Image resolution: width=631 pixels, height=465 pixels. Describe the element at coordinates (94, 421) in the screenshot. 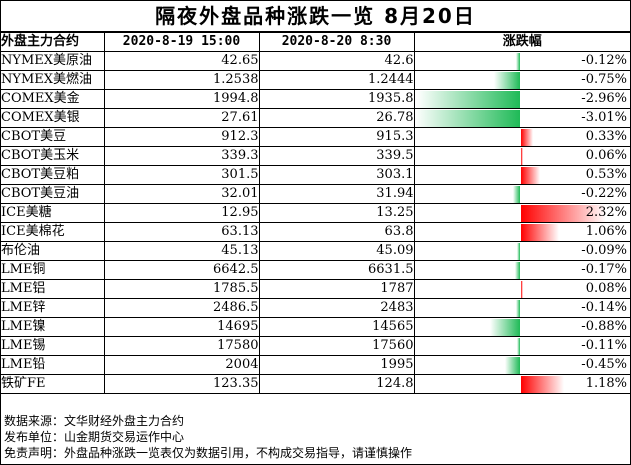

I see `footer-source: 数据来源：文华财经外盘主力合约` at that location.